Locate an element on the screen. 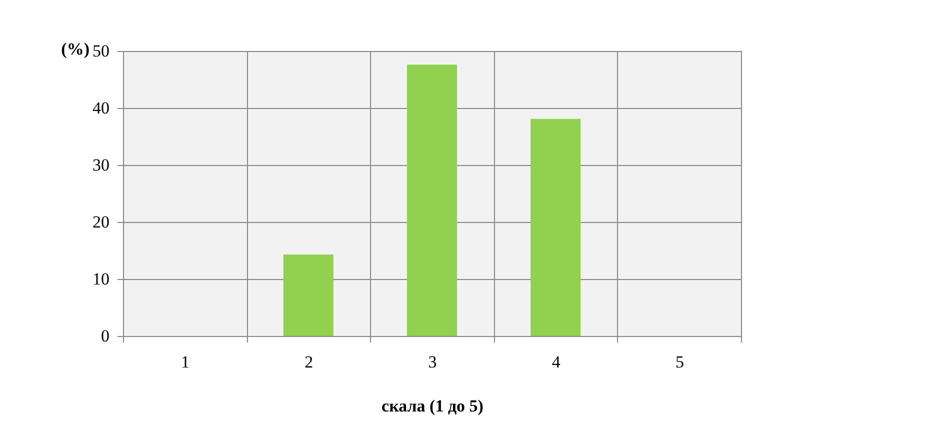 Image resolution: width=946 pixels, height=436 pixels. x-tick-label: 5 is located at coordinates (679, 362).